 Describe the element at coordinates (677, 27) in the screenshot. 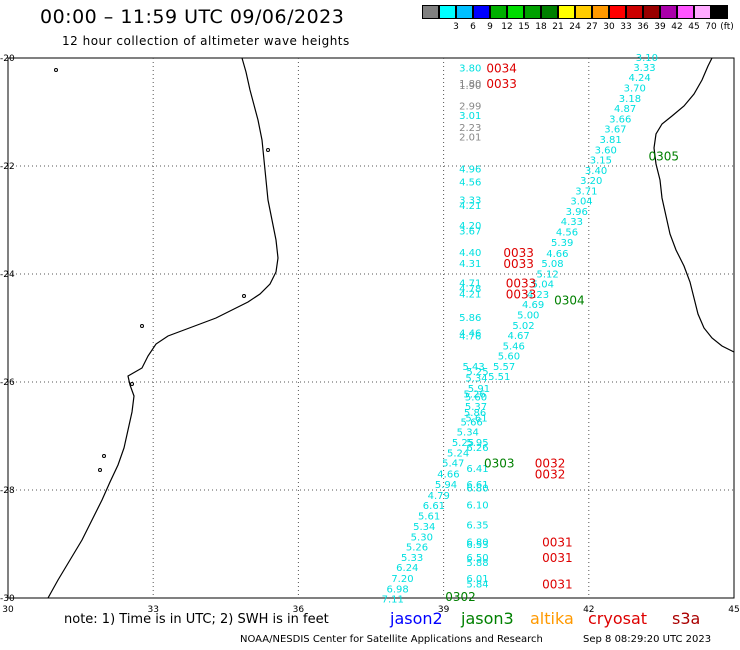

I see `scale-label: 42` at that location.